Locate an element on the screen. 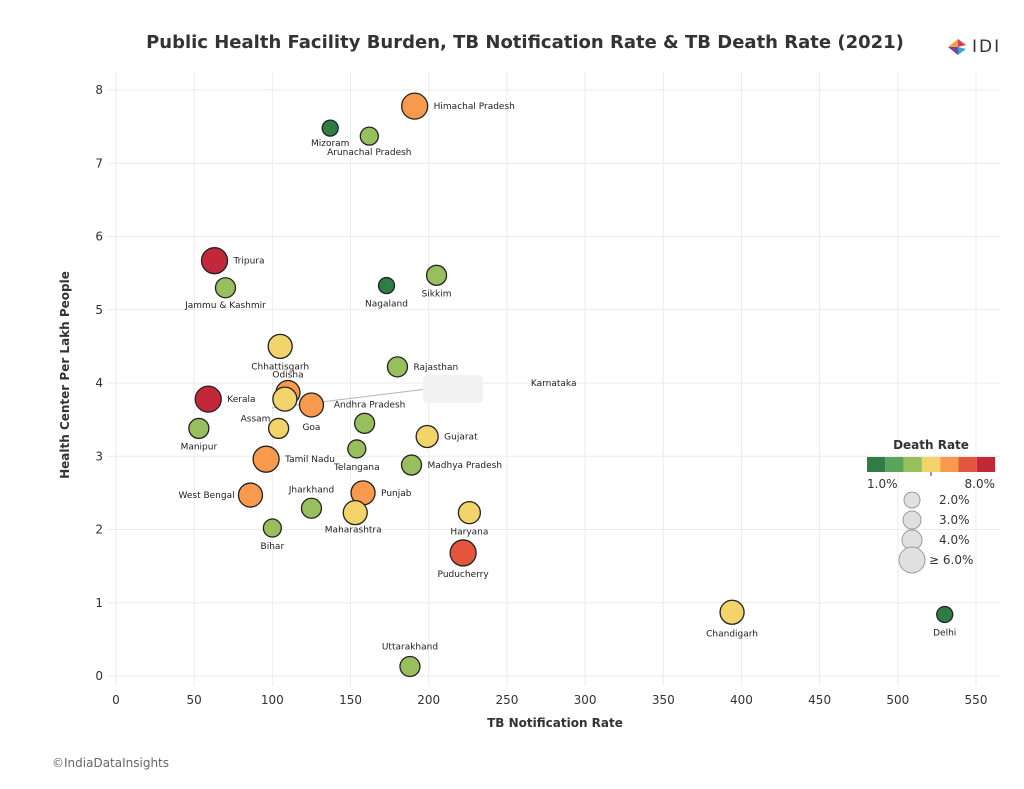  legend-size-label: ≥ 6.0% is located at coordinates (951, 560).